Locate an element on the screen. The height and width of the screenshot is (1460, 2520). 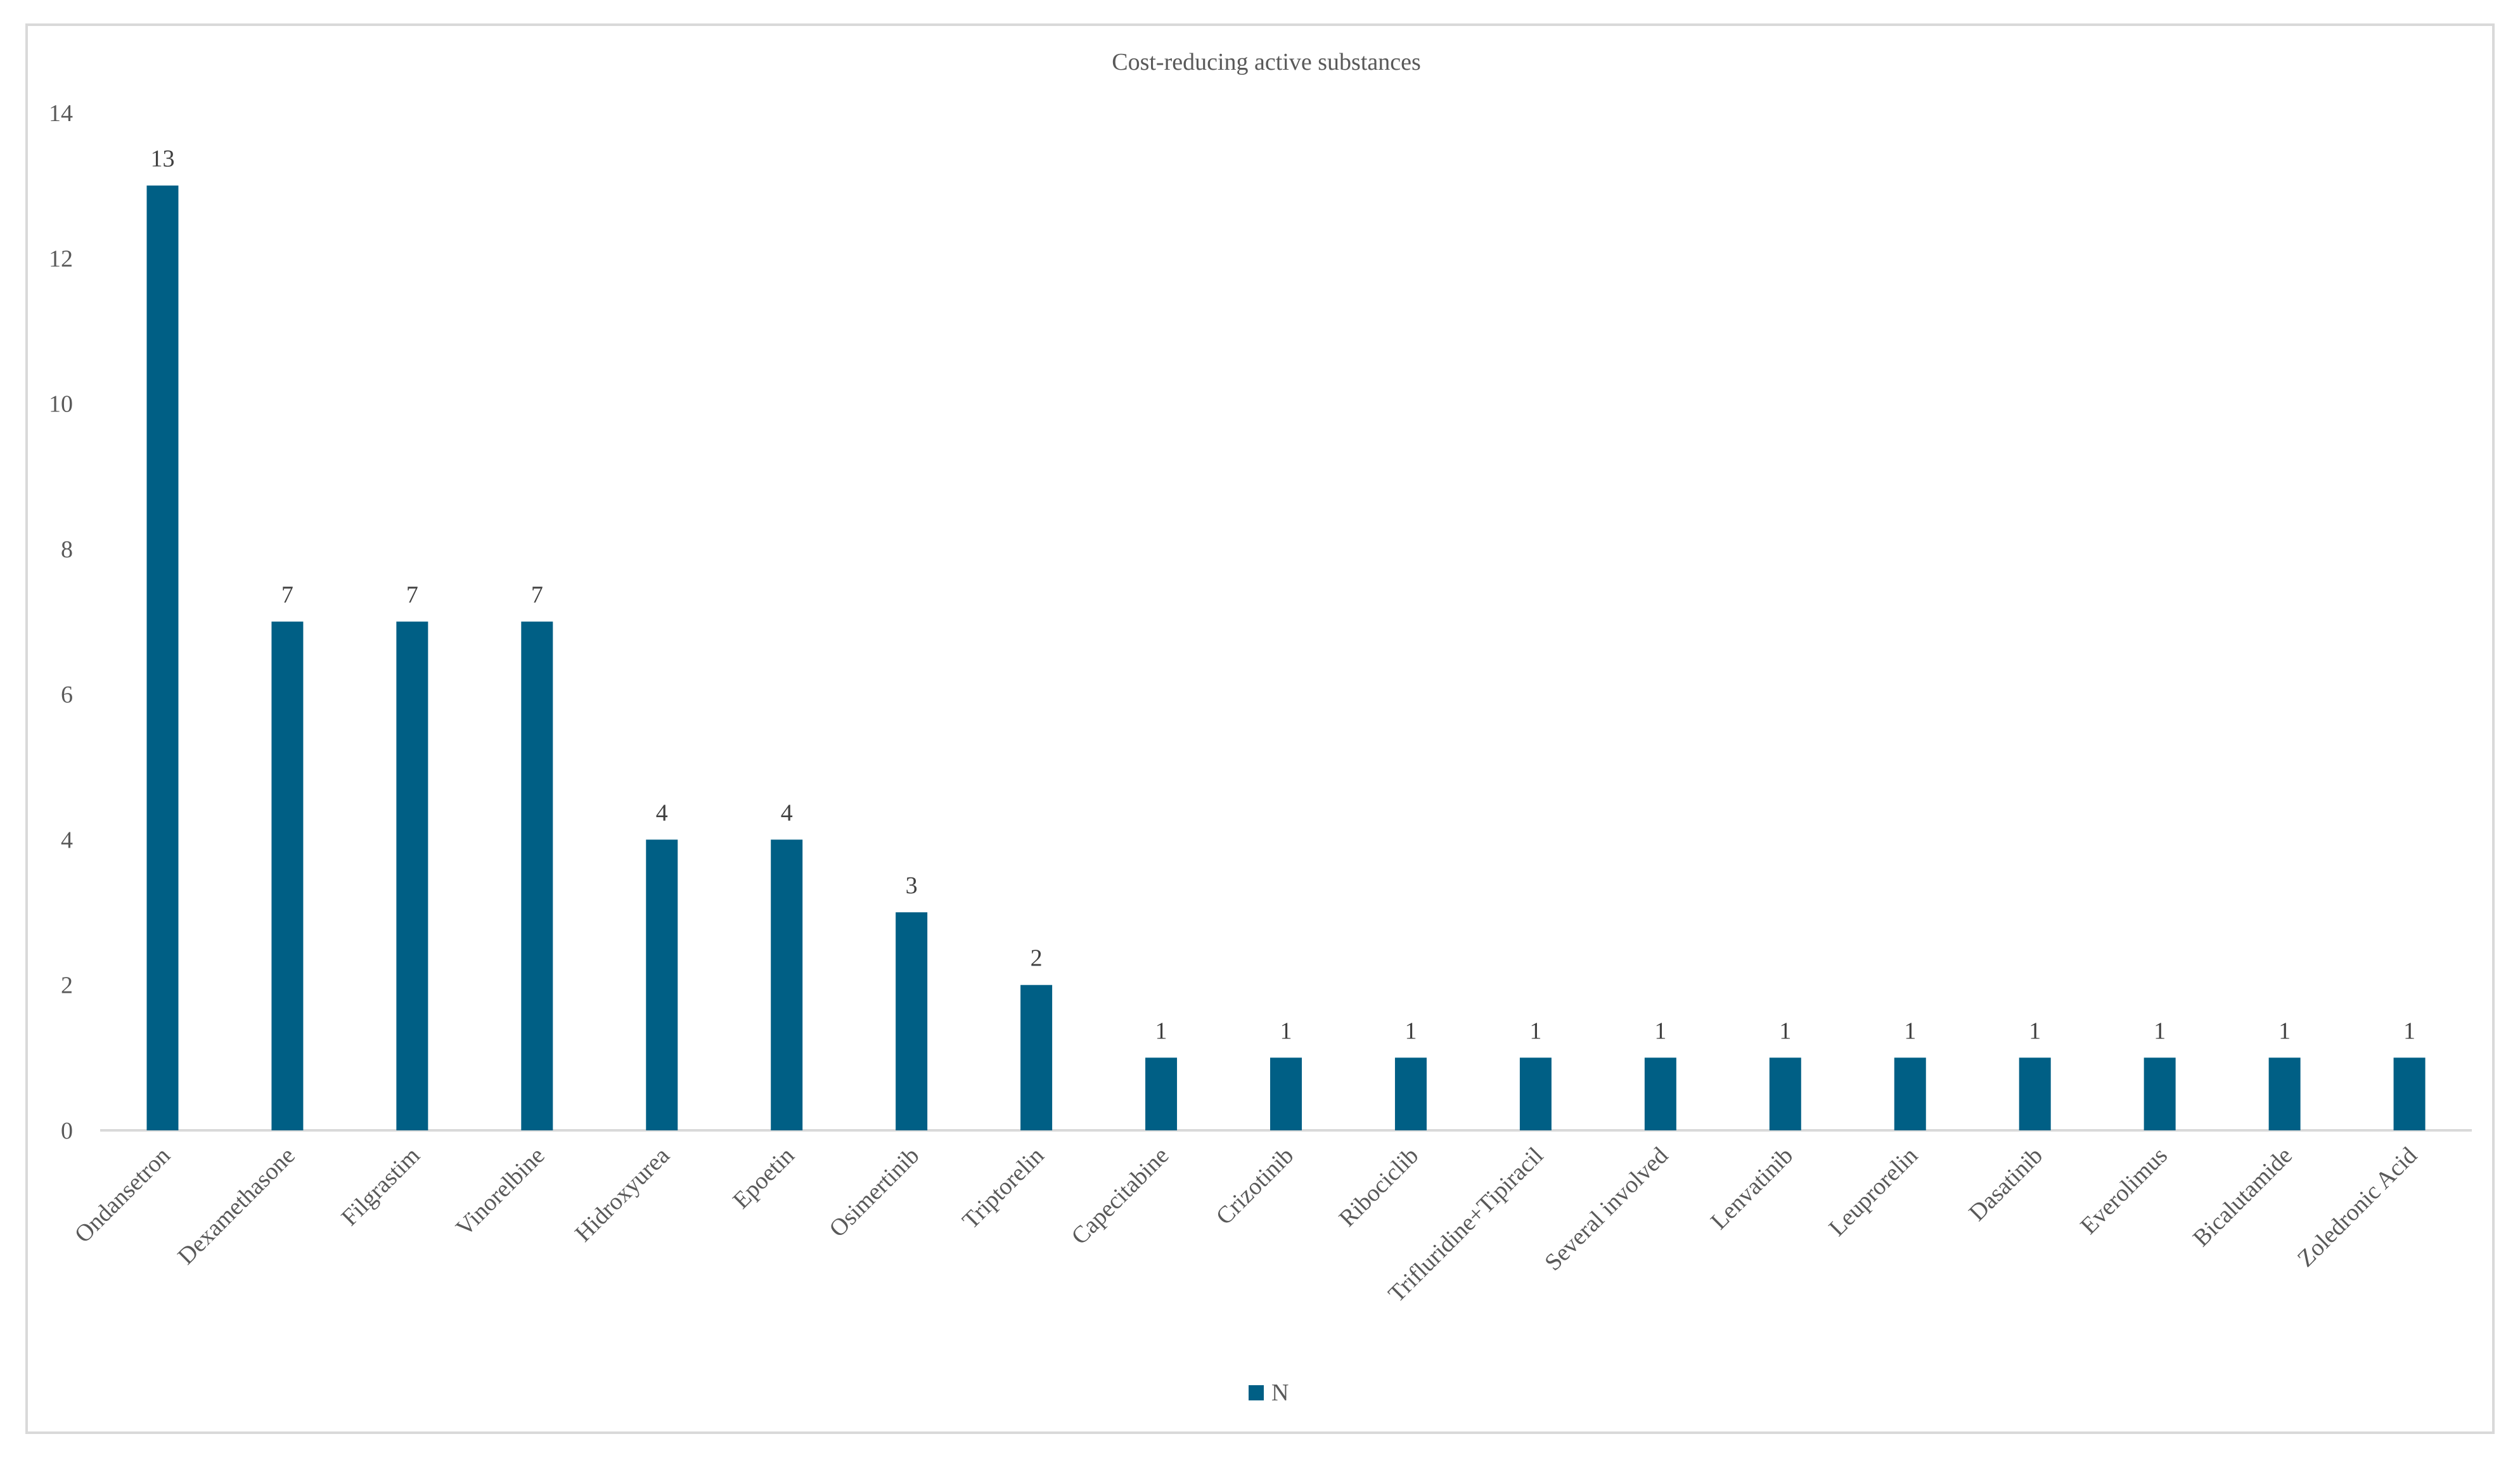
x-tick-label: Crizotinib is located at coordinates (1255, 1186).